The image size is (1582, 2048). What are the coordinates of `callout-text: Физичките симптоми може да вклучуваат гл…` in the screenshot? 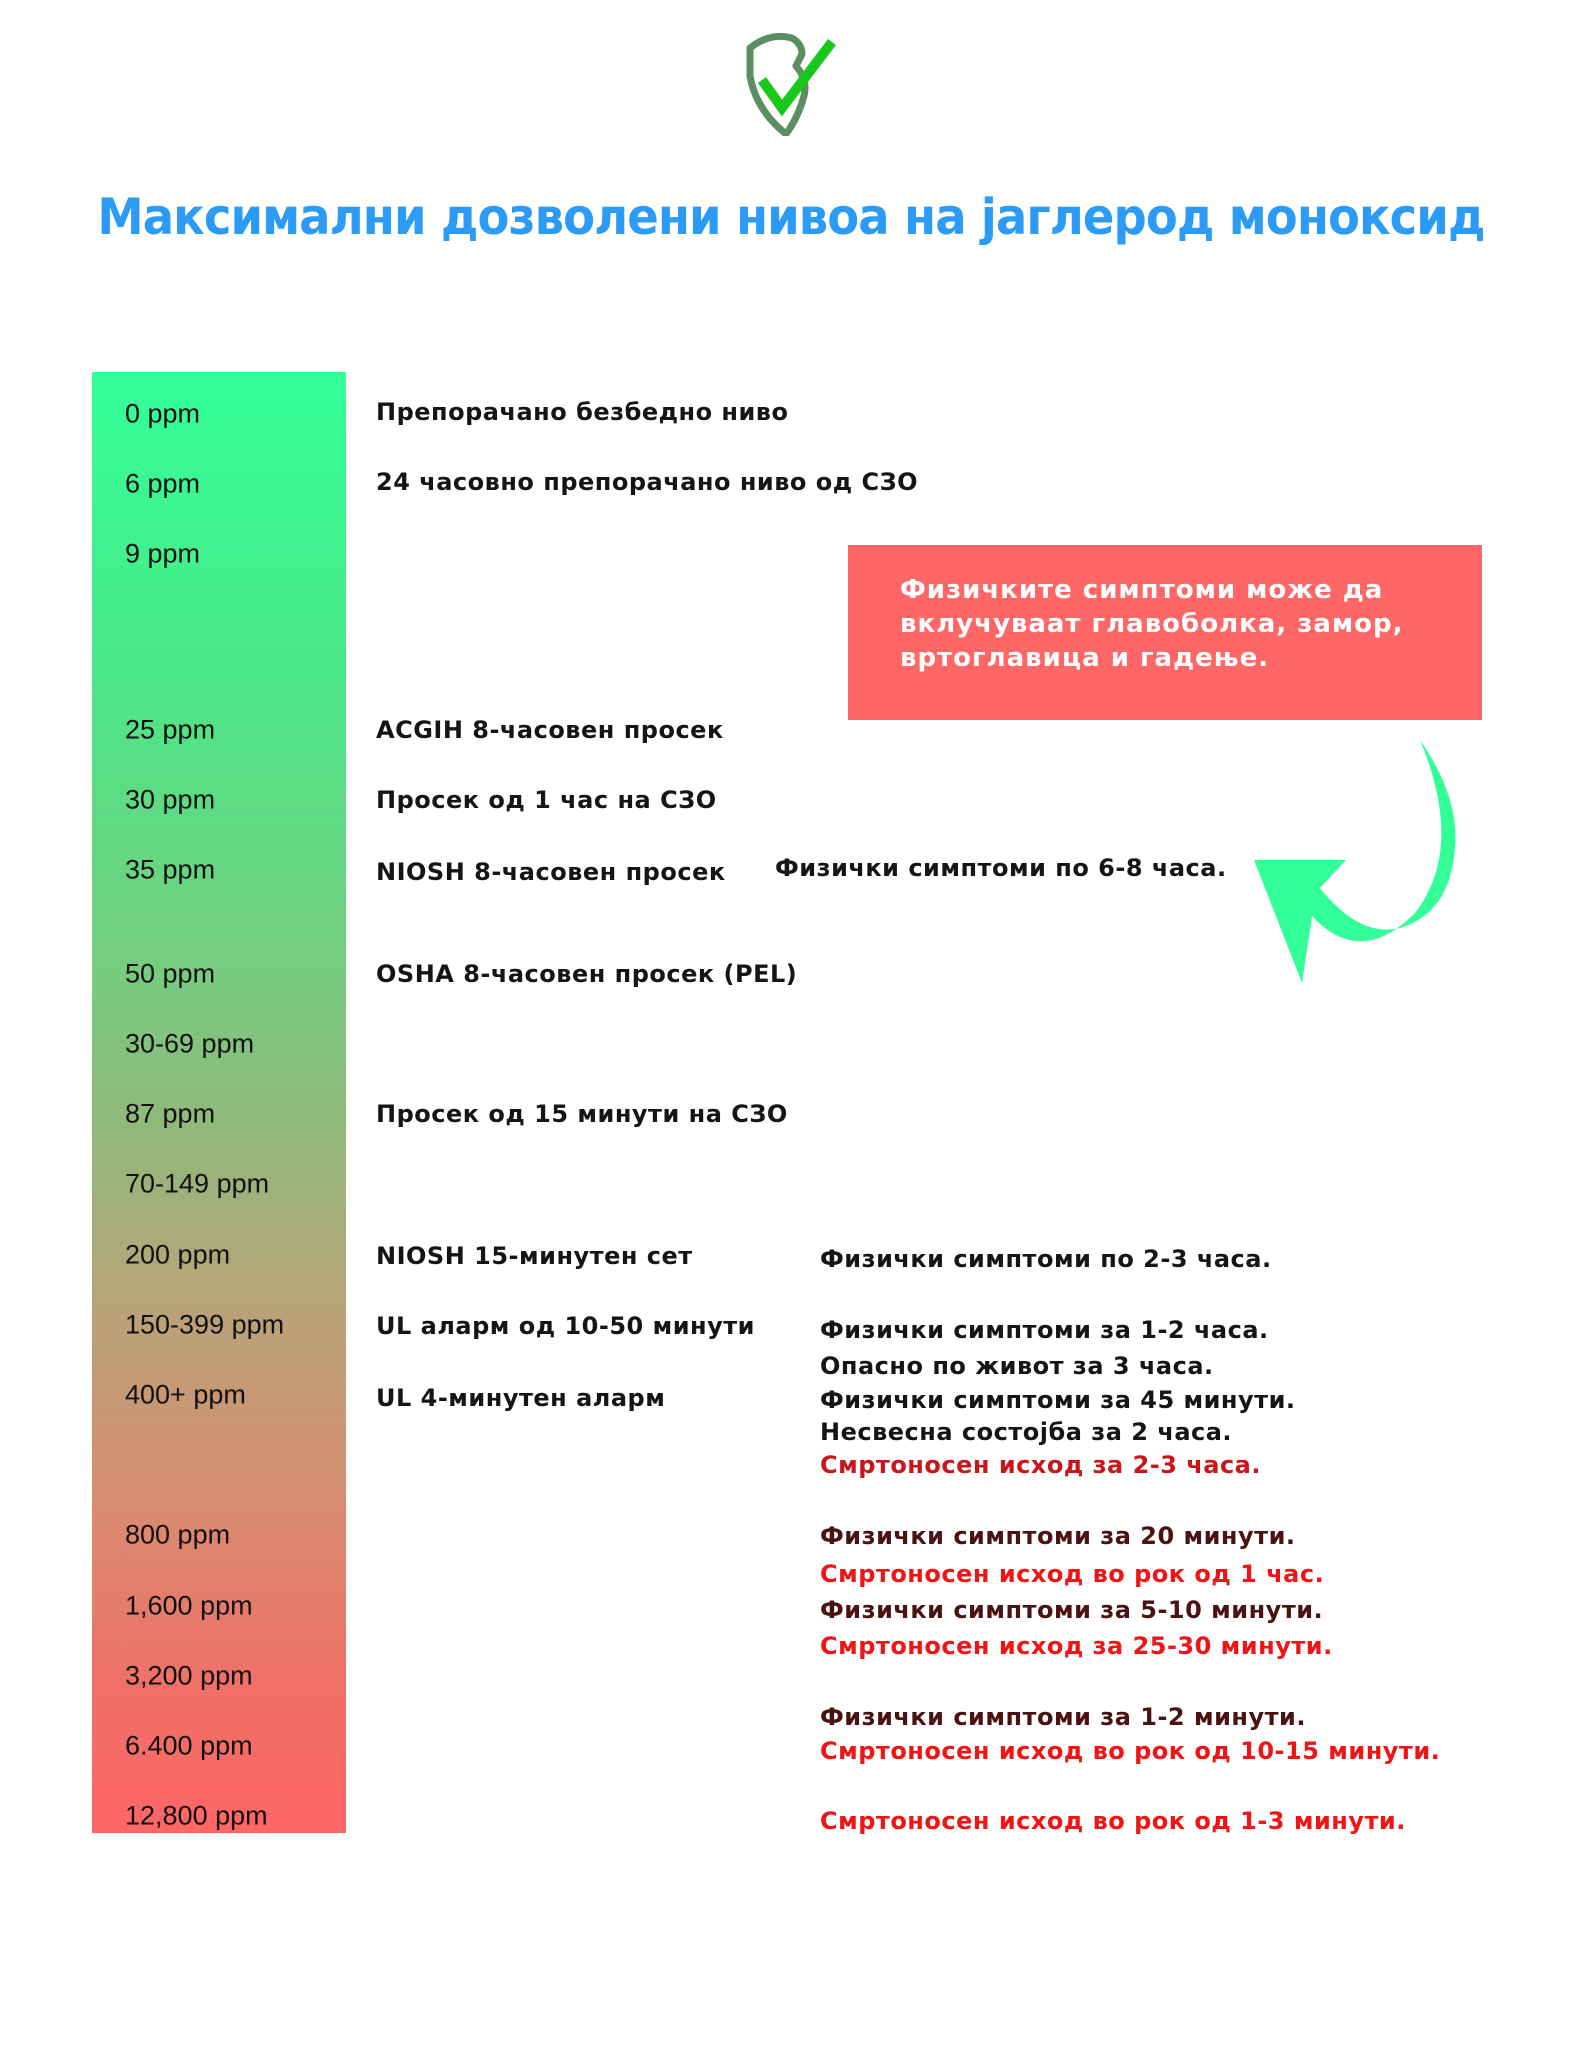 It's located at (1152, 624).